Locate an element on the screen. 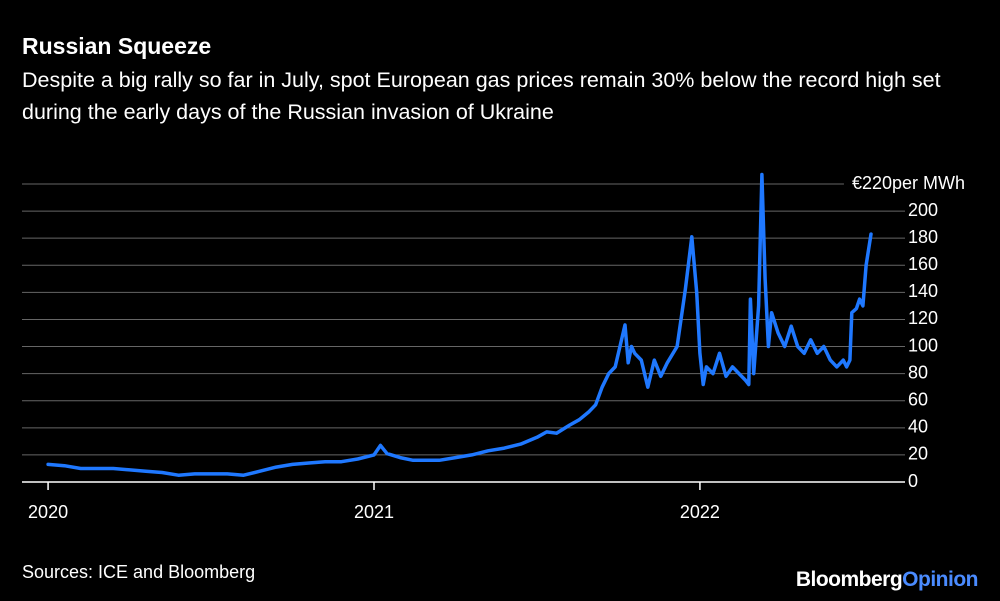 This screenshot has height=601, width=1000. y-tick-label: 60 is located at coordinates (918, 399).